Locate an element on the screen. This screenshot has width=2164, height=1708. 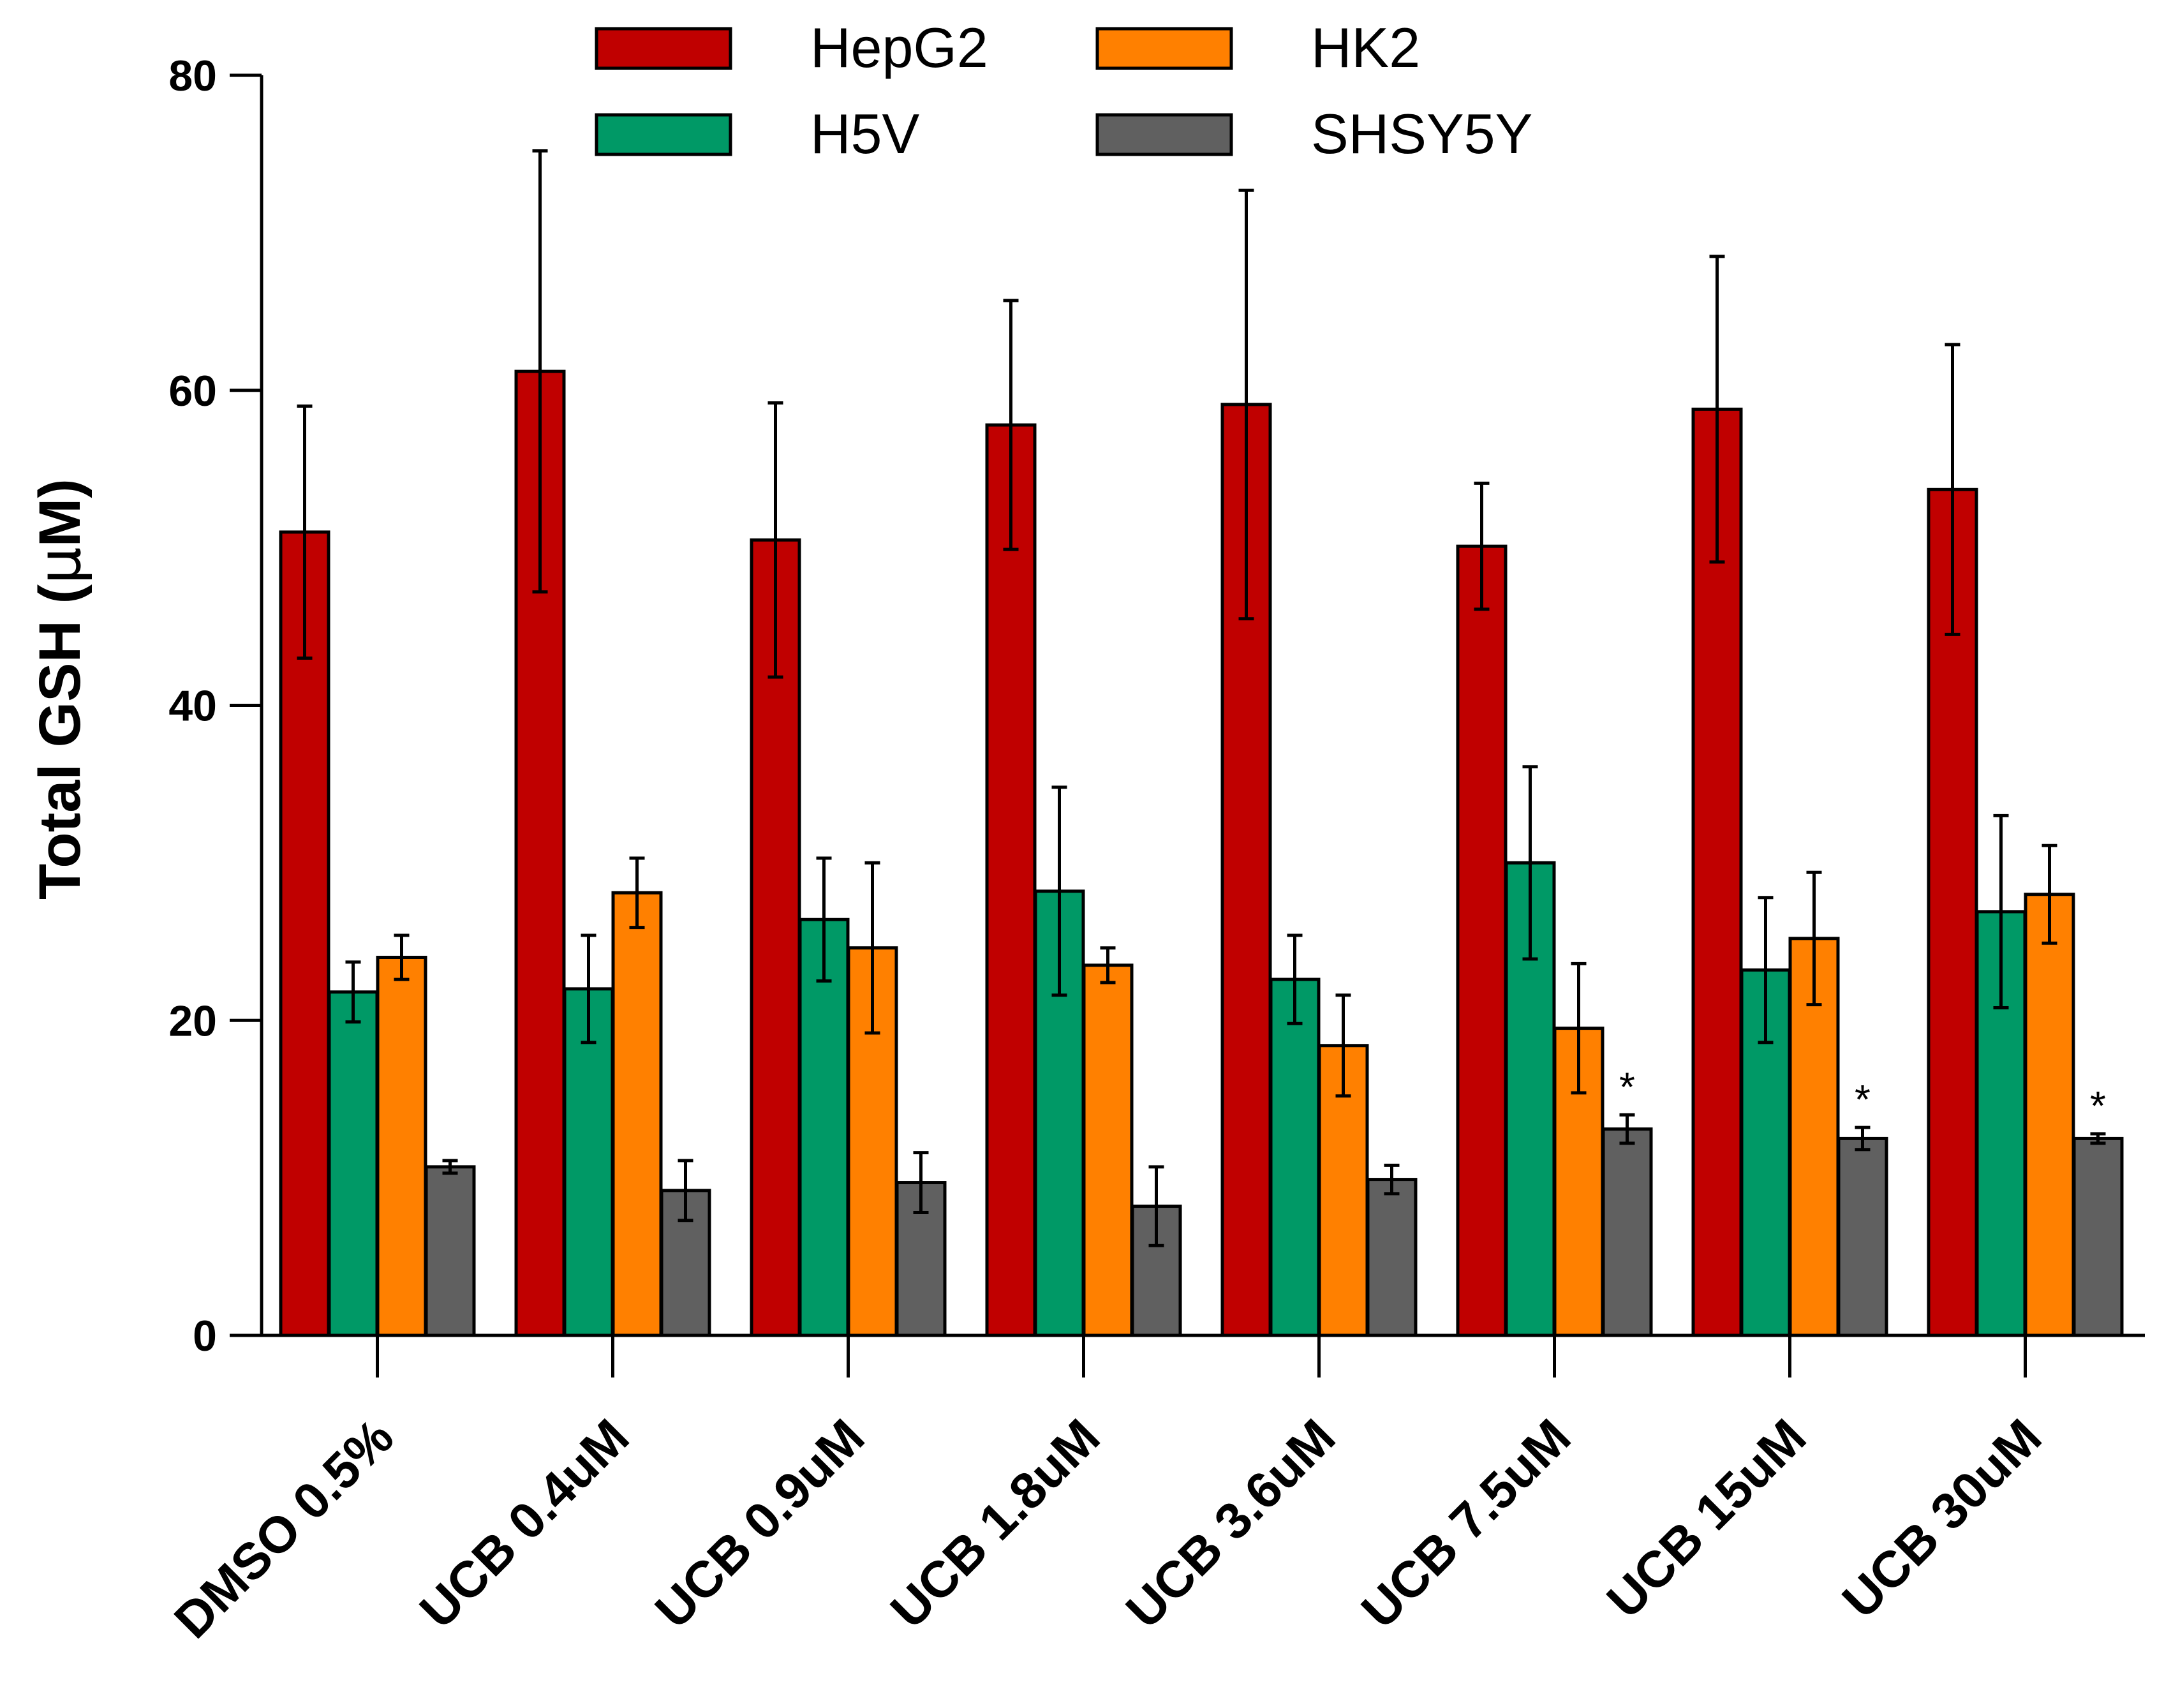
x-tick-label: DMSO 0.5% is located at coordinates (283, 1528).